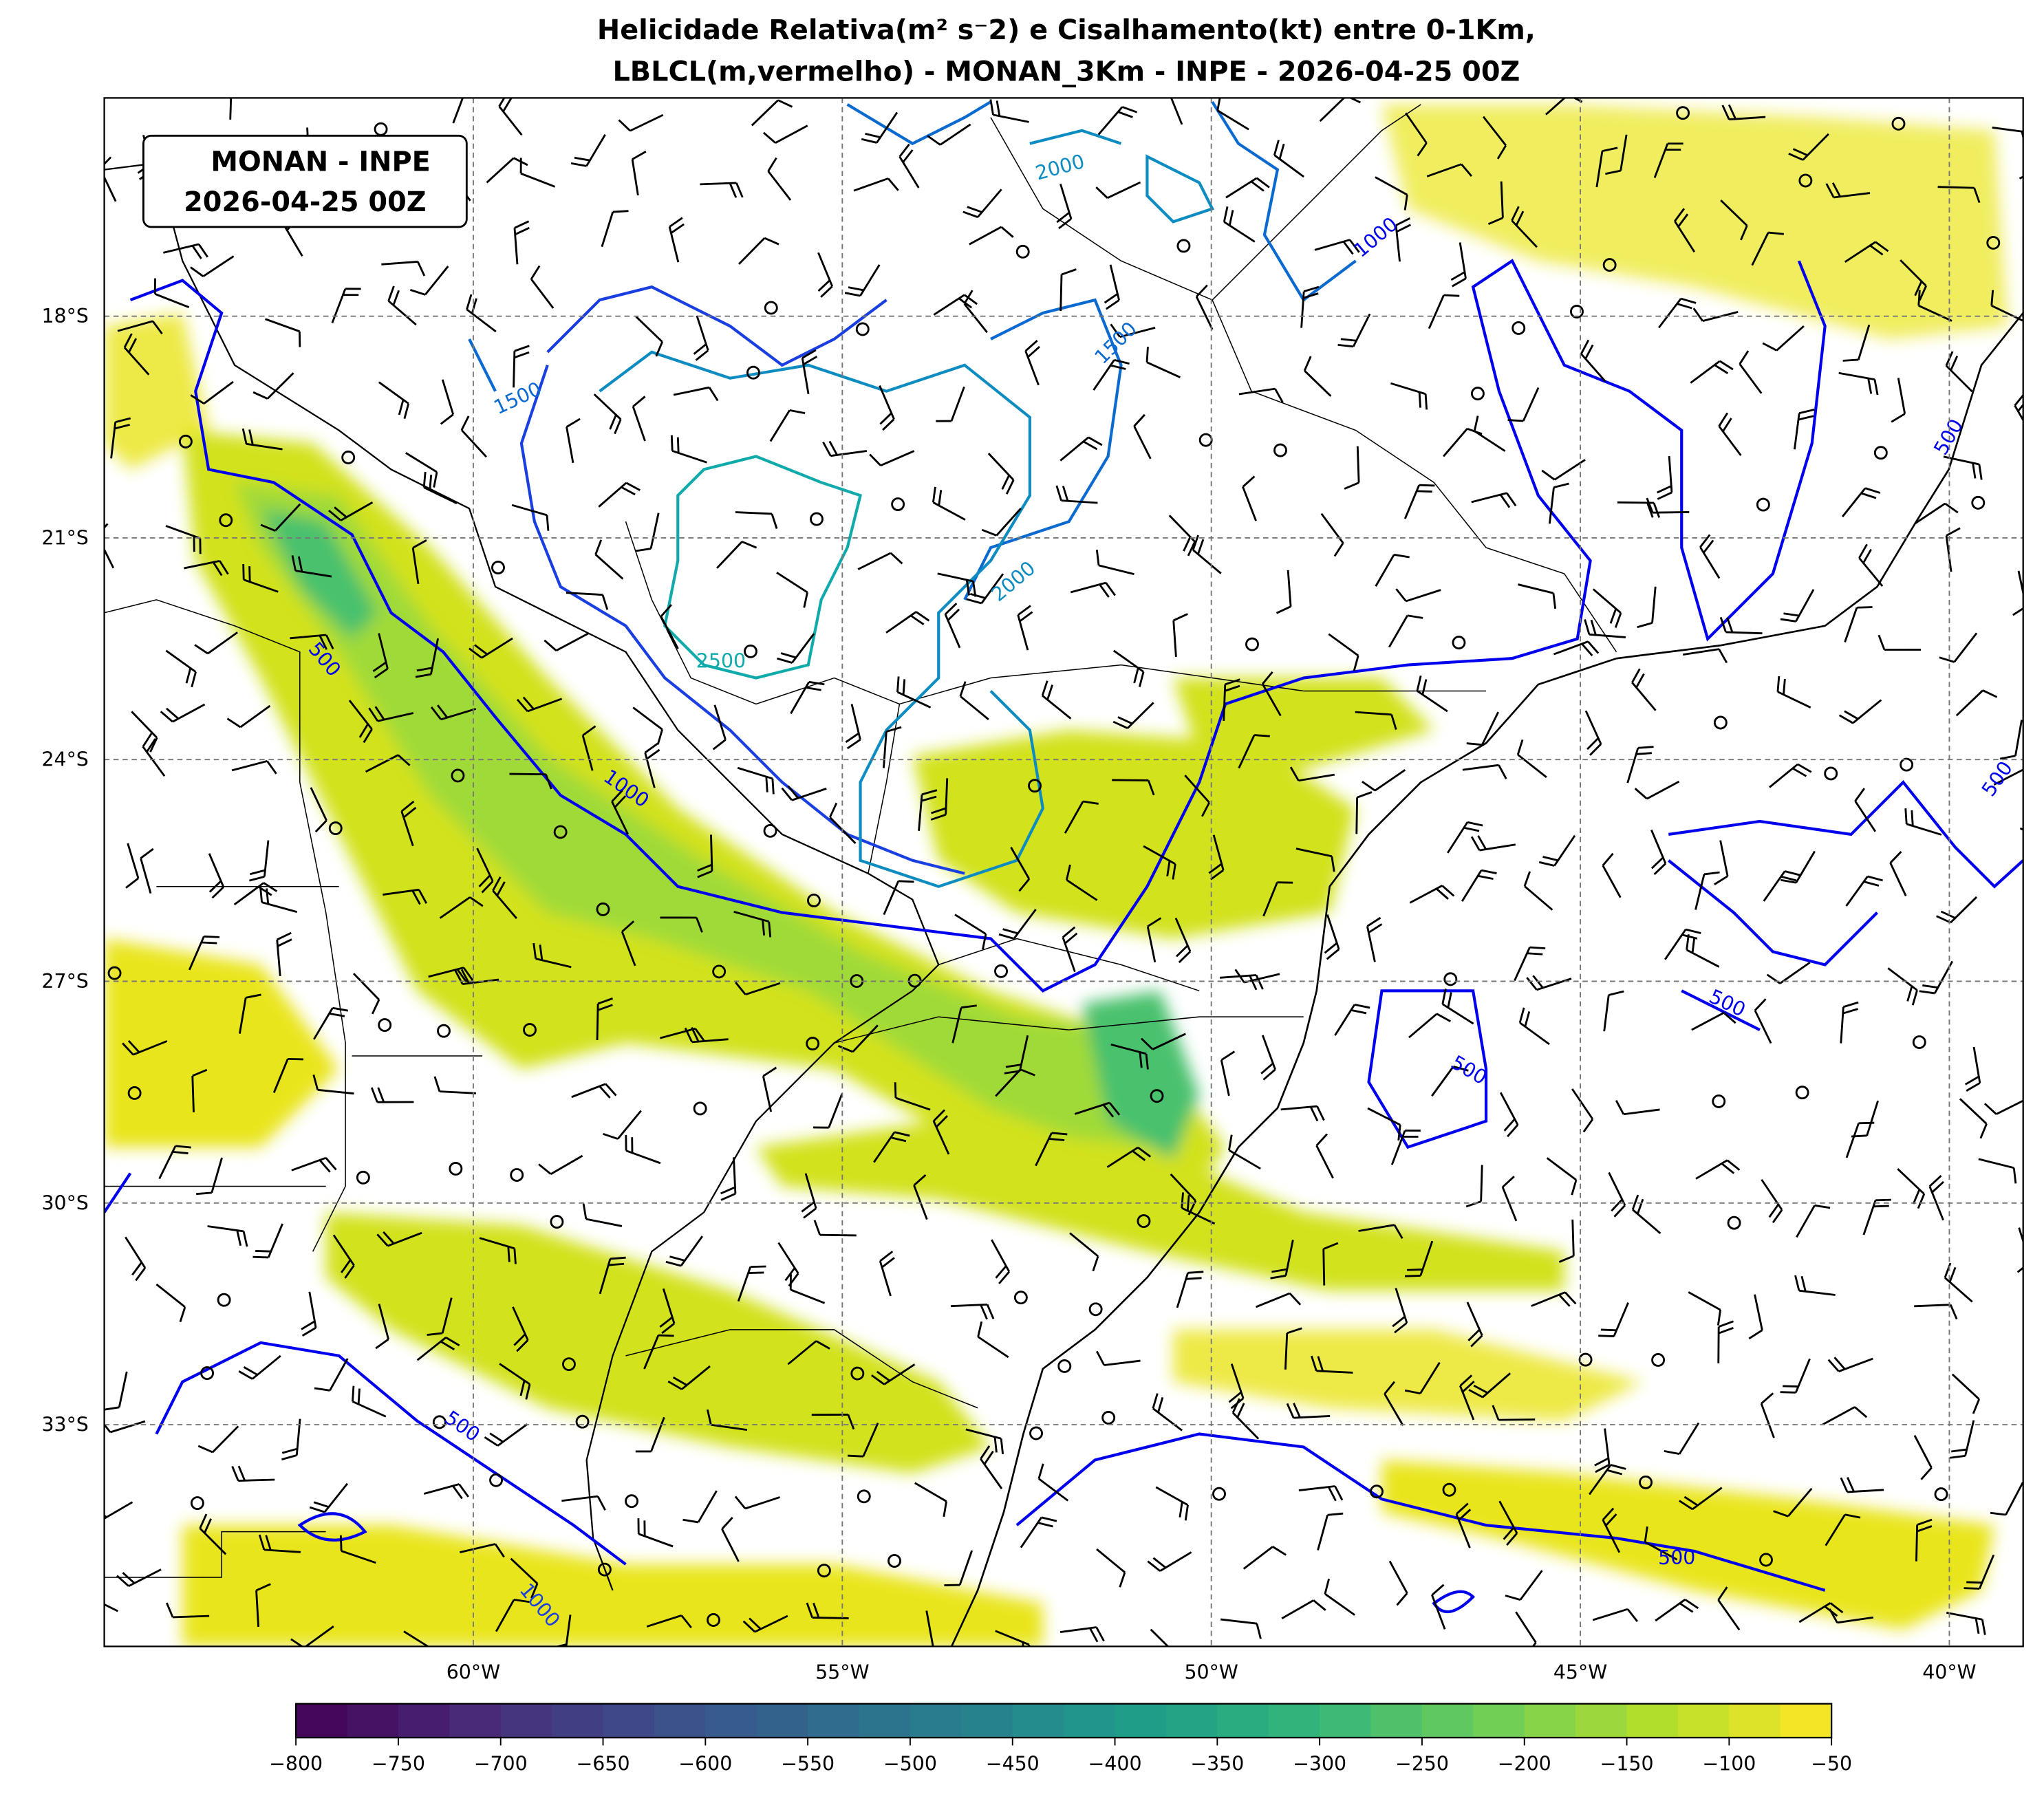  What do you see at coordinates (842, 1672) in the screenshot?
I see `lon-tick-label: 55°W` at bounding box center [842, 1672].